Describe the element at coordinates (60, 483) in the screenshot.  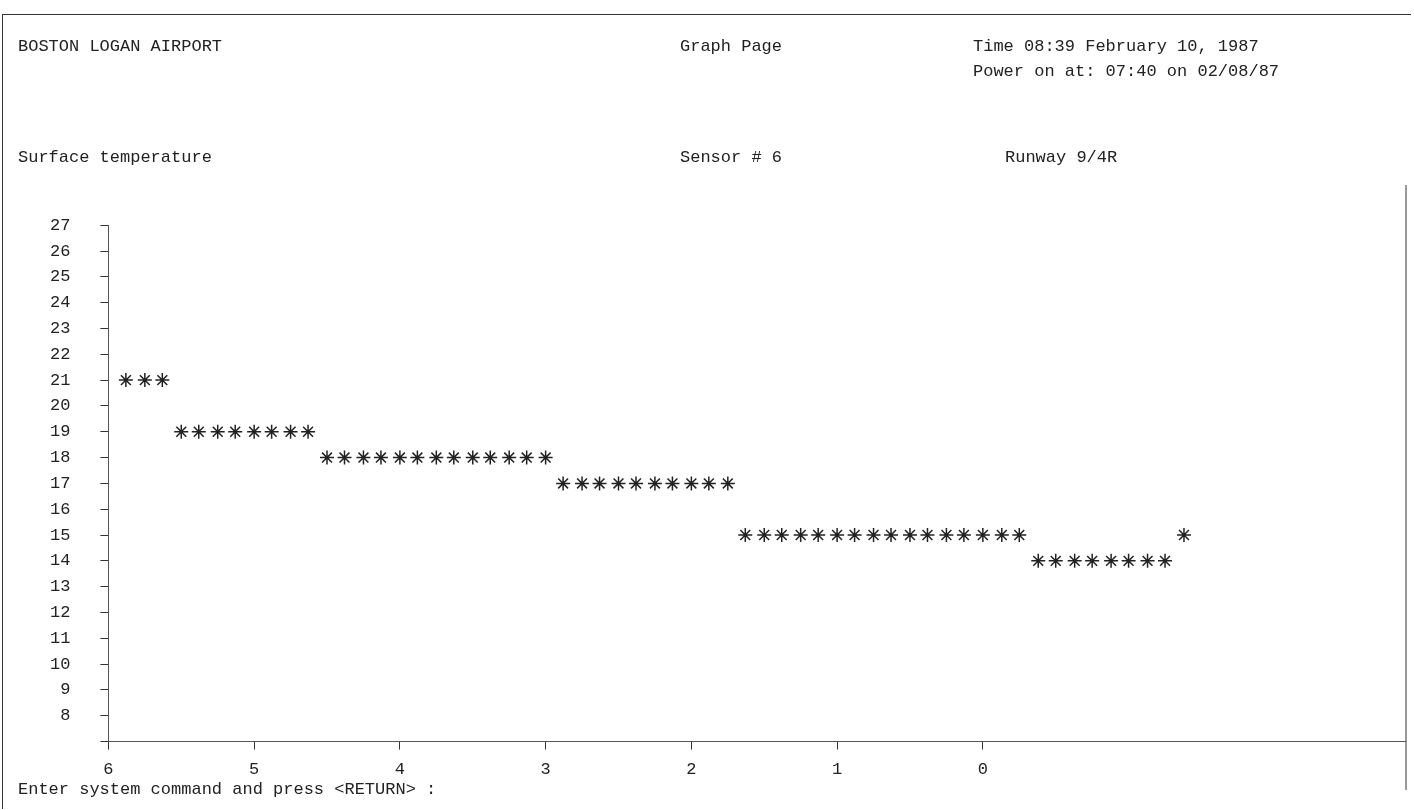
I see `y-tick-label: 17` at that location.